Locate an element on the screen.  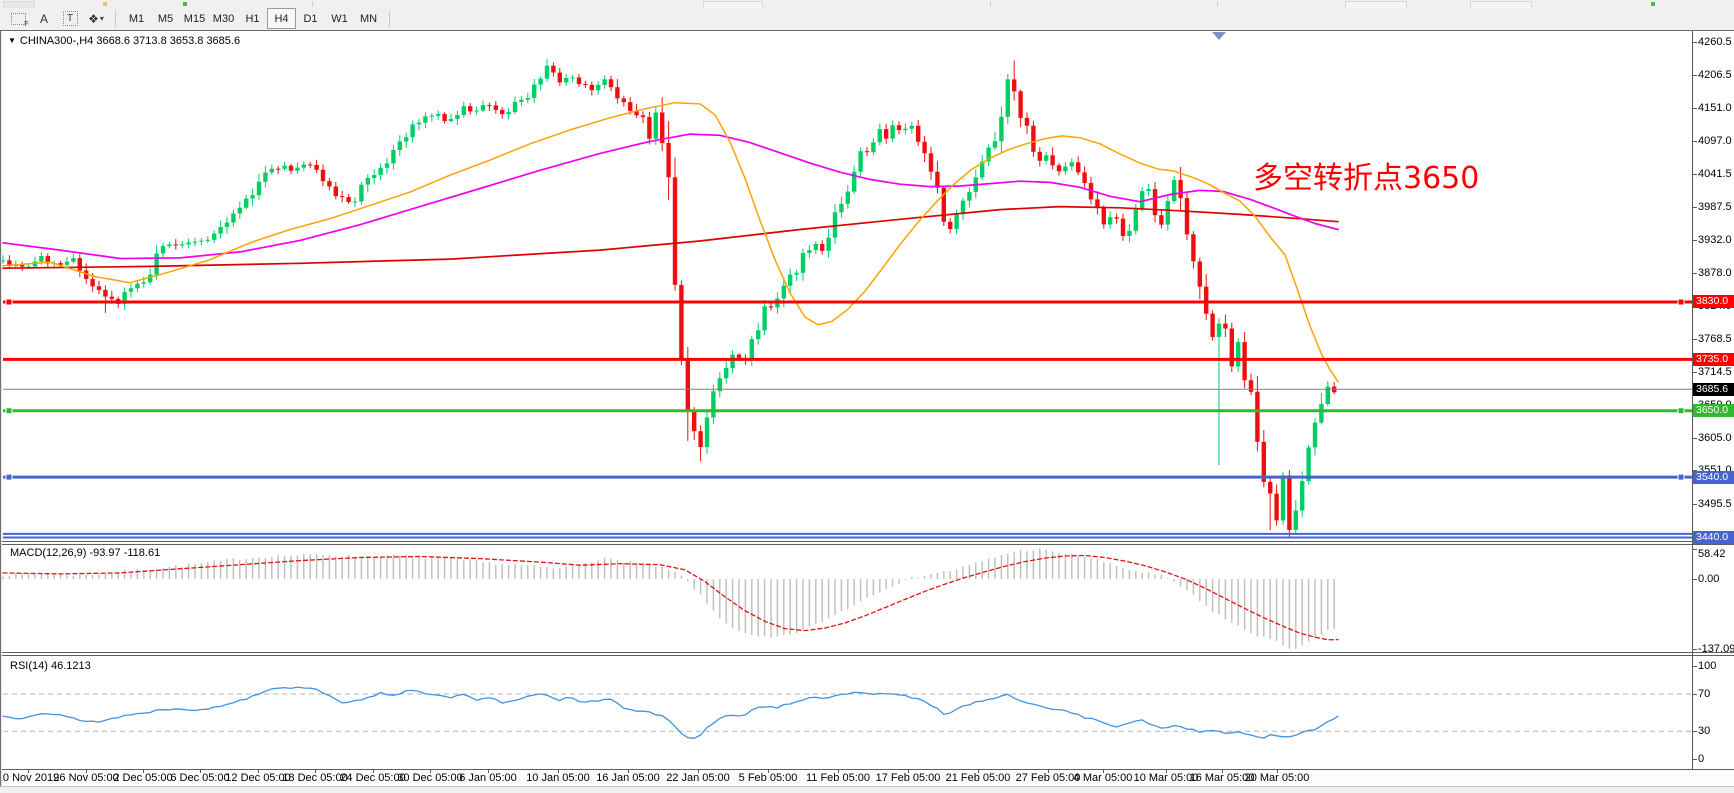
timeframe-button-group: M1 M5 M15 M30 H1 H4 D1 W1 MN is located at coordinates (252, 18).